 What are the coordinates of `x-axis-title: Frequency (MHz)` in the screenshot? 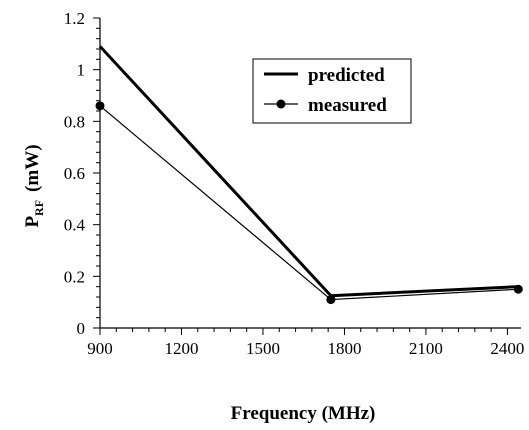 It's located at (303, 413).